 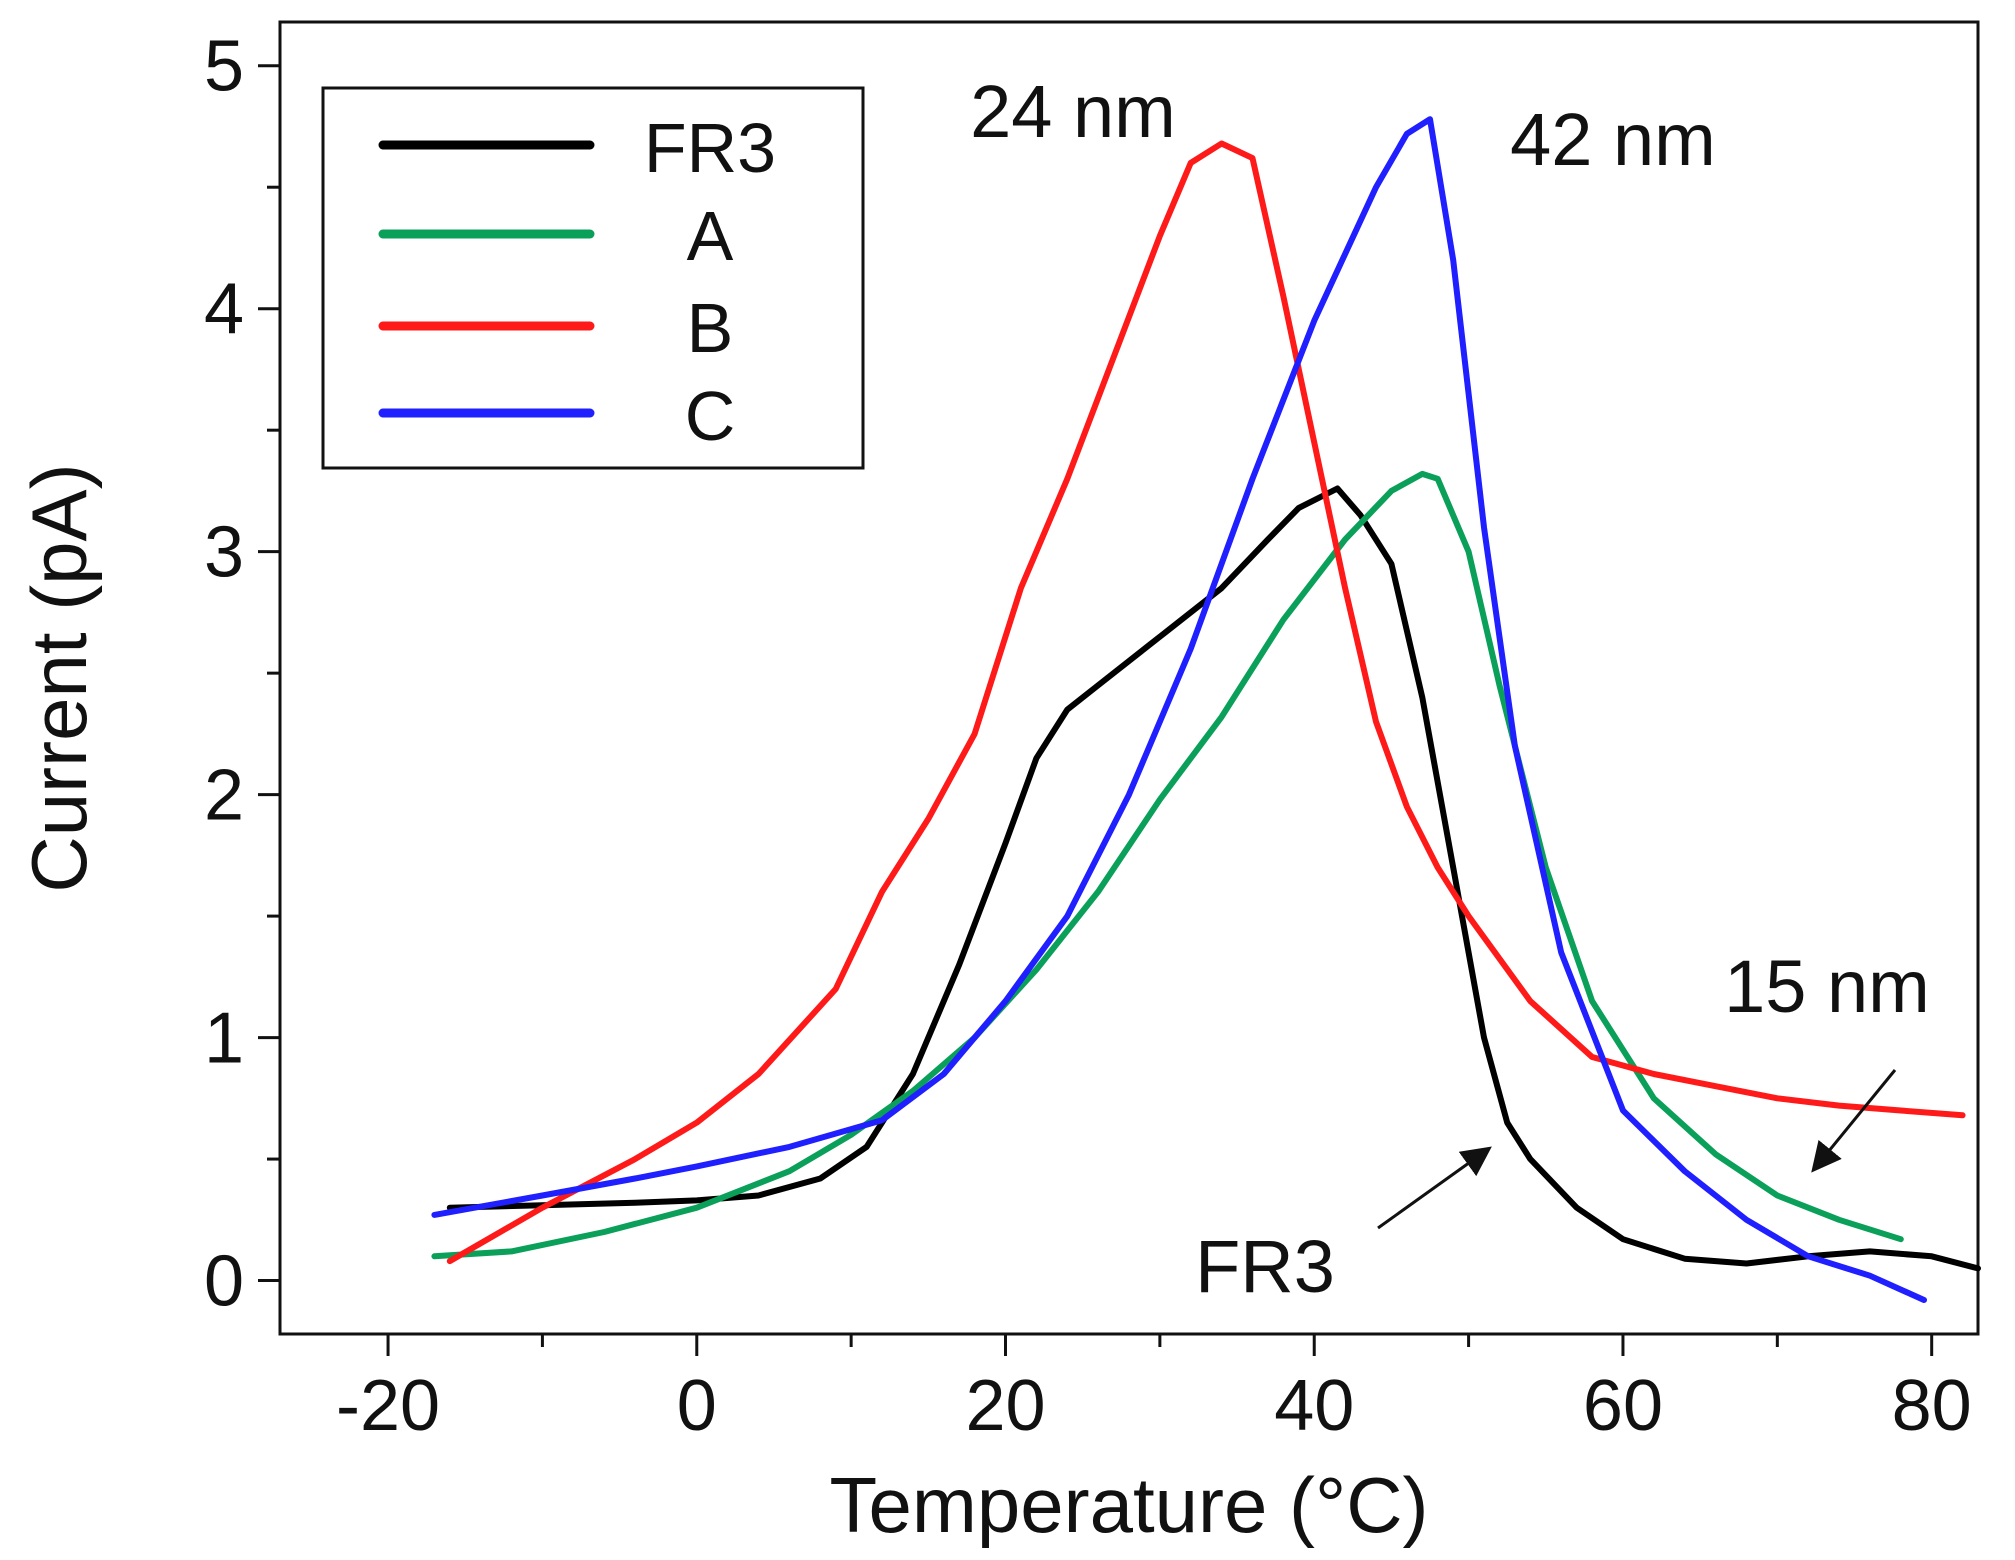 What do you see at coordinates (1623, 1406) in the screenshot?
I see `x-tick-label: 60` at bounding box center [1623, 1406].